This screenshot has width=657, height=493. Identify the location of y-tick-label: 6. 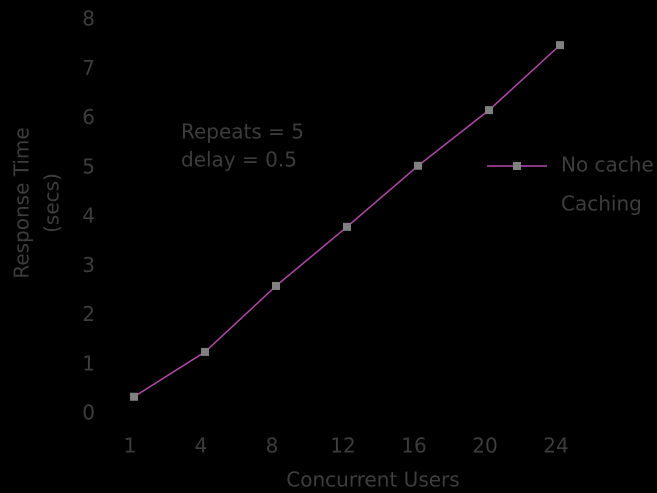
(88, 117).